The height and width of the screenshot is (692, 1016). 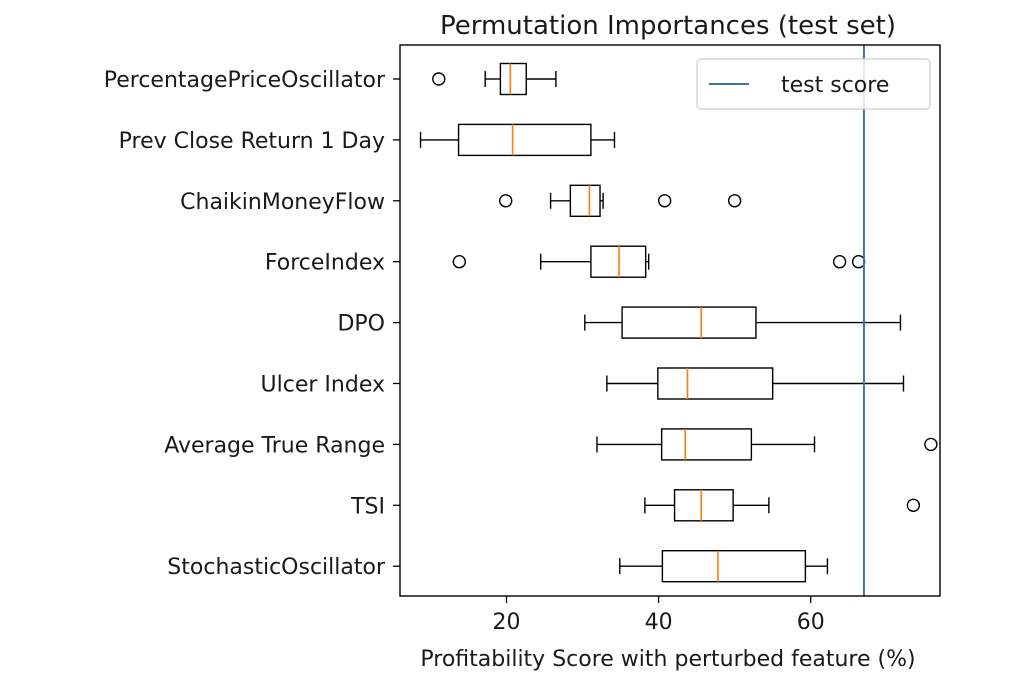 What do you see at coordinates (367, 506) in the screenshot?
I see `y-tick-label: TSI` at bounding box center [367, 506].